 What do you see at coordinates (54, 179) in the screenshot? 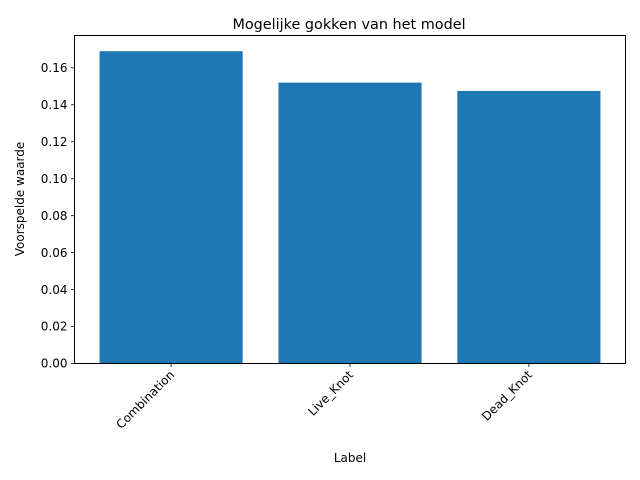
I see `y-tick-label: 0.10` at bounding box center [54, 179].